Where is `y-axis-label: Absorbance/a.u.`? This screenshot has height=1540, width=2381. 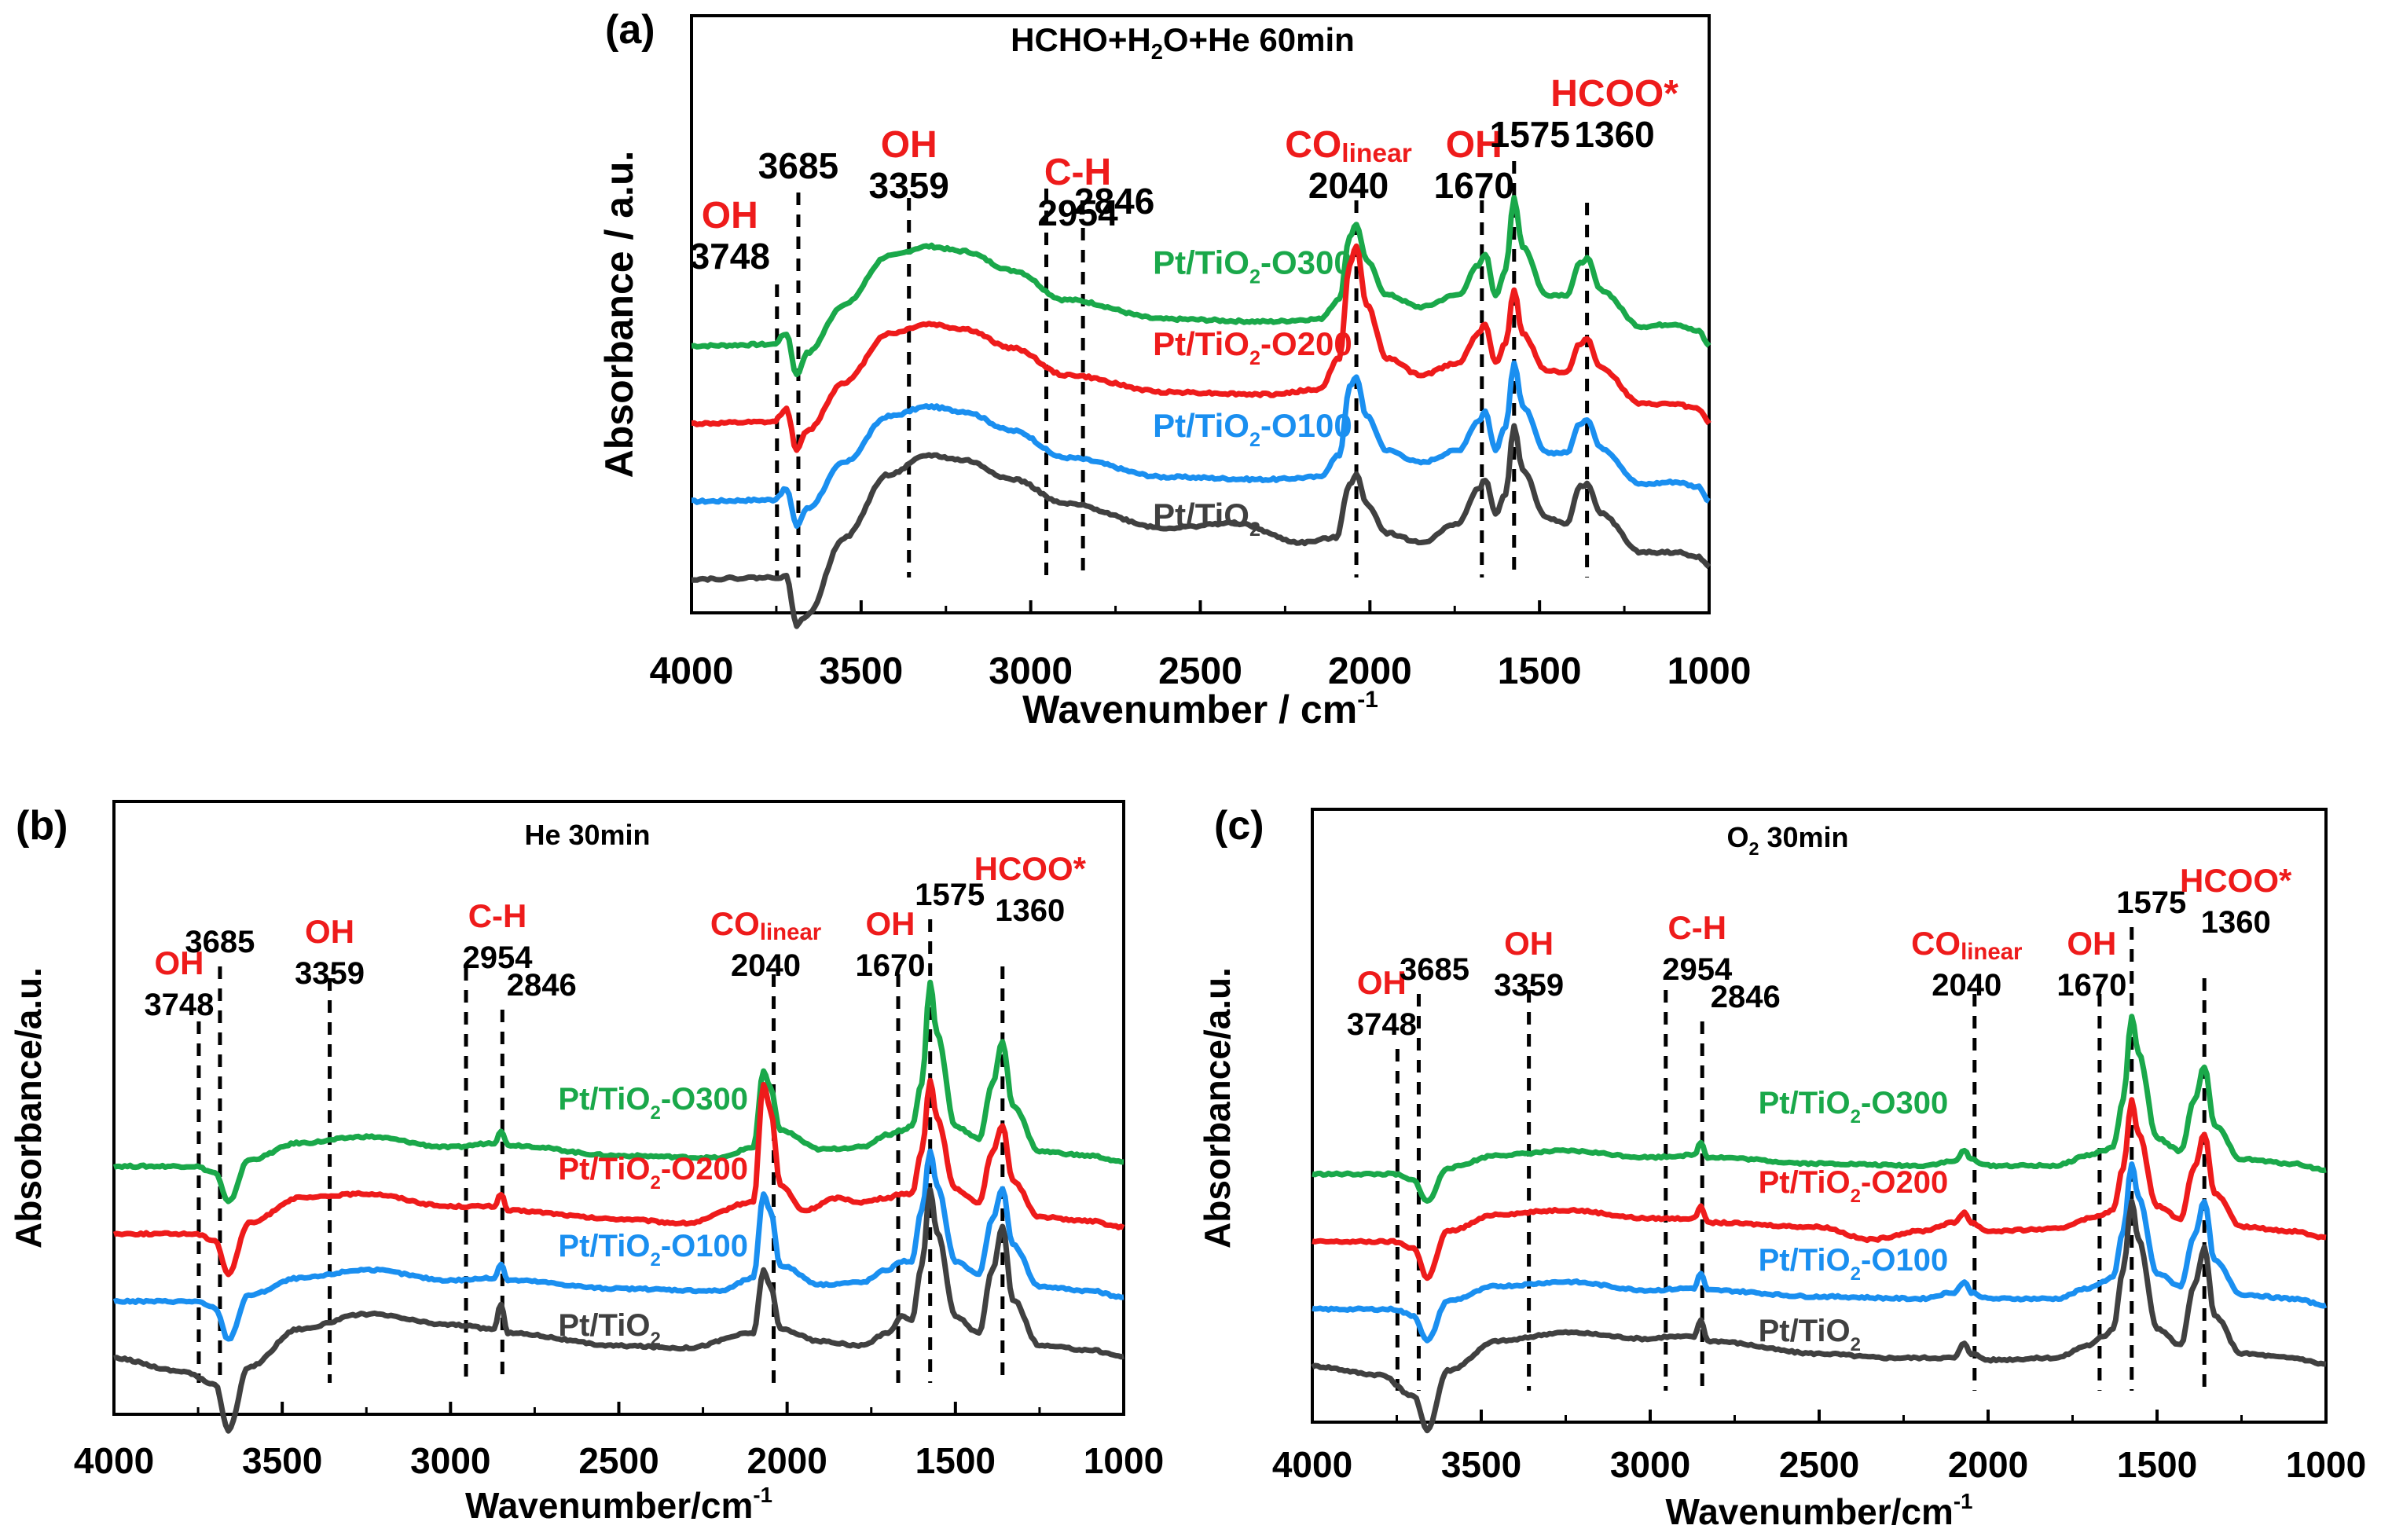
y-axis-label: Absorbance/a.u. is located at coordinates (1217, 1107).